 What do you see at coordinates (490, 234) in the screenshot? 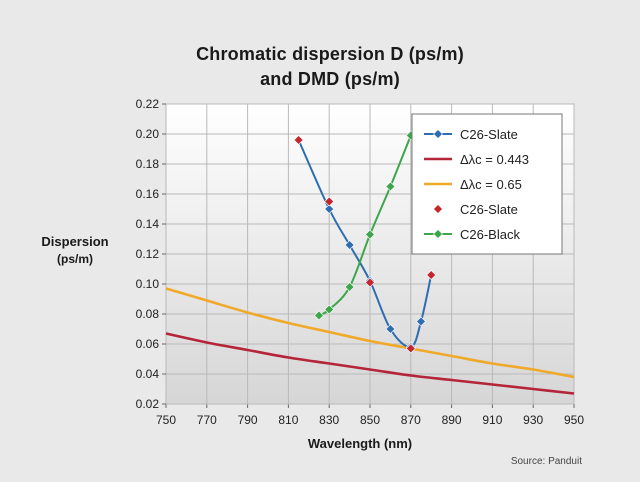
I see `legend-label: C26-Black` at bounding box center [490, 234].